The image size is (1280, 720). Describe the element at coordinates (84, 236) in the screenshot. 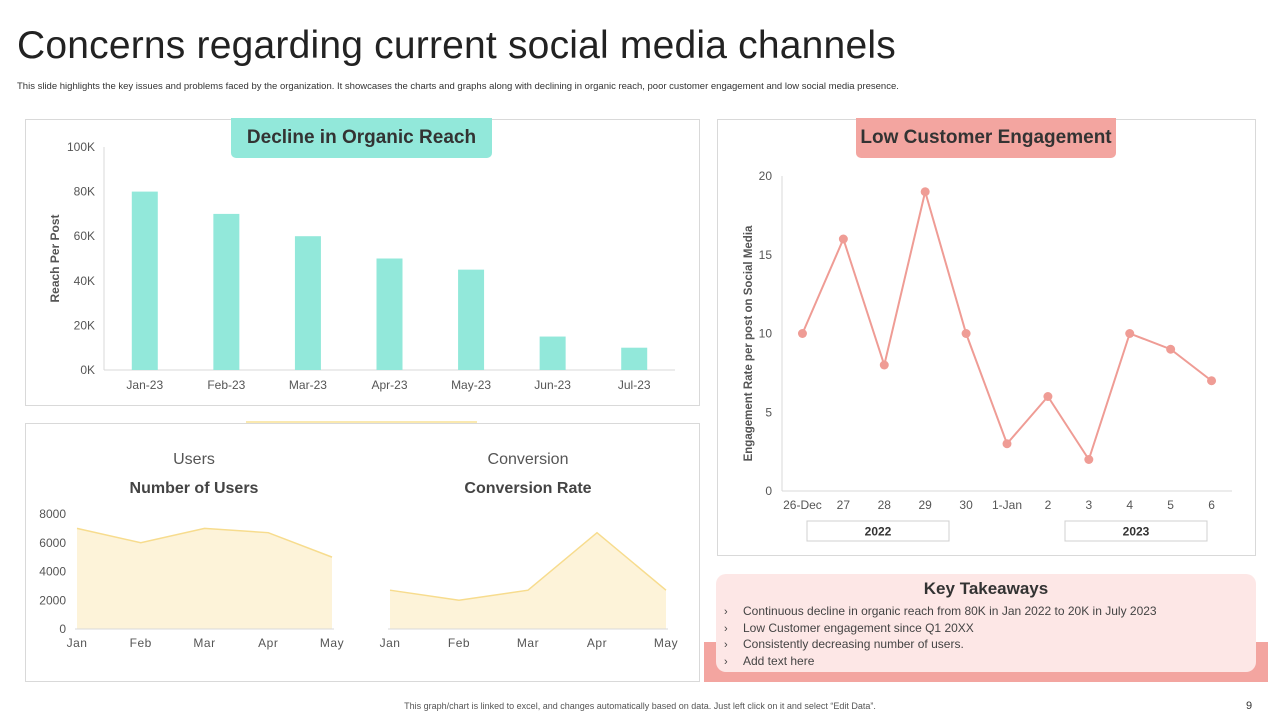

I see `y-tick-label: 60K` at that location.